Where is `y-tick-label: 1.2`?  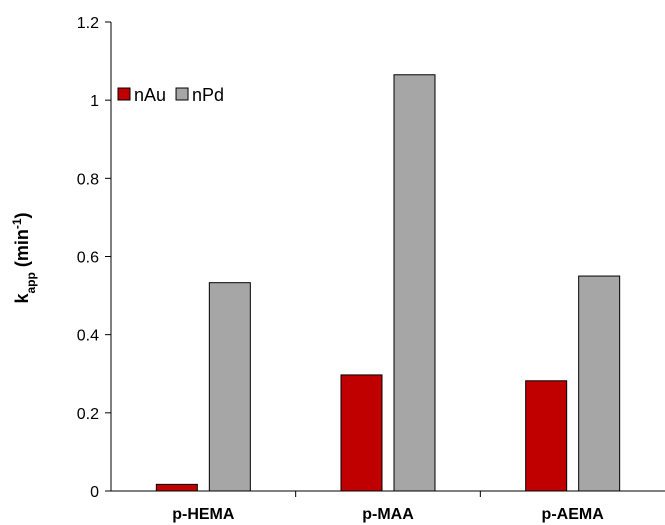
y-tick-label: 1.2 is located at coordinates (88, 23).